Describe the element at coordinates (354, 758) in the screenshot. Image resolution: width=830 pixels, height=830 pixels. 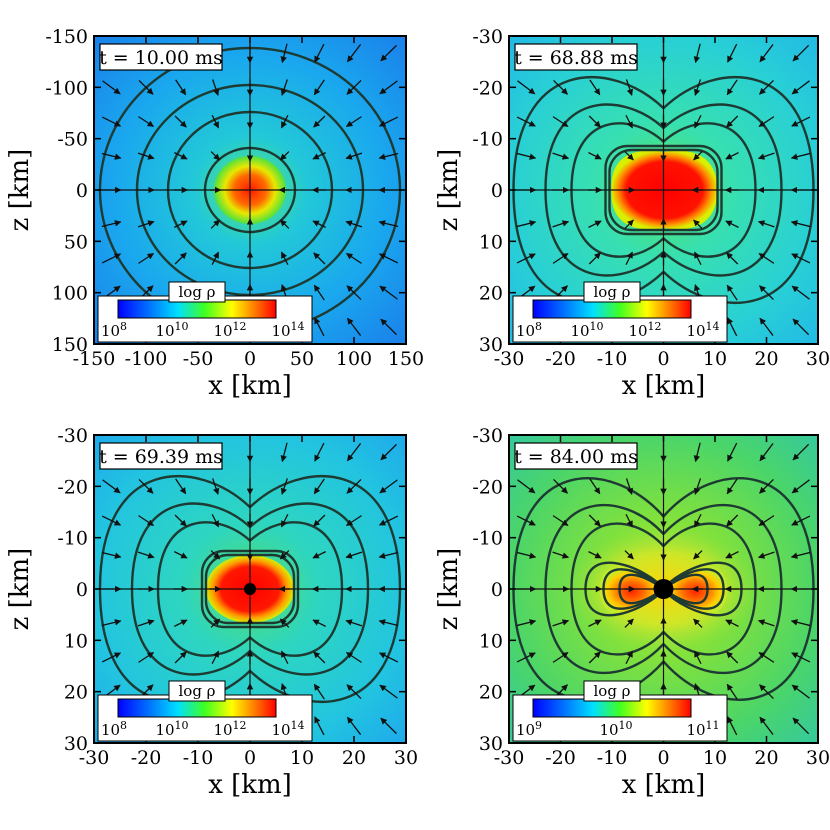
I see `x-tick-label: 20` at that location.